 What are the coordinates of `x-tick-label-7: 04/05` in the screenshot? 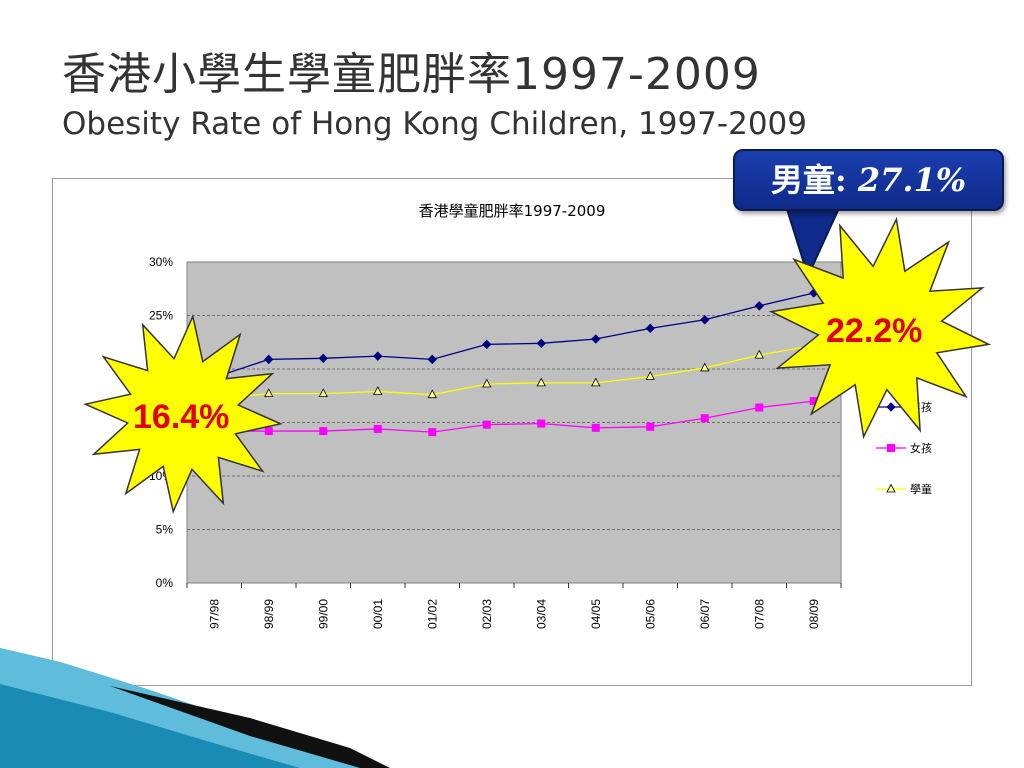 It's located at (596, 614).